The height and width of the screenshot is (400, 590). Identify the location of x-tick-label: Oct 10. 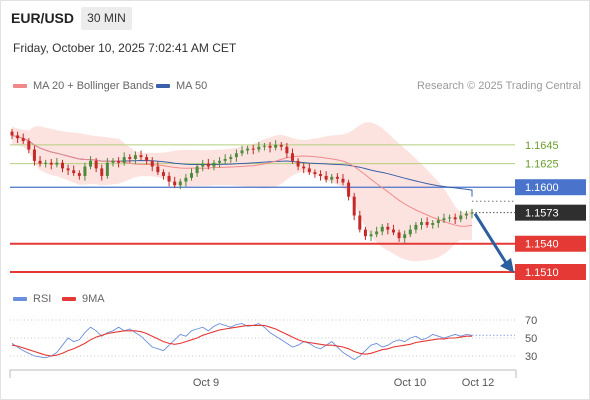
(410, 383).